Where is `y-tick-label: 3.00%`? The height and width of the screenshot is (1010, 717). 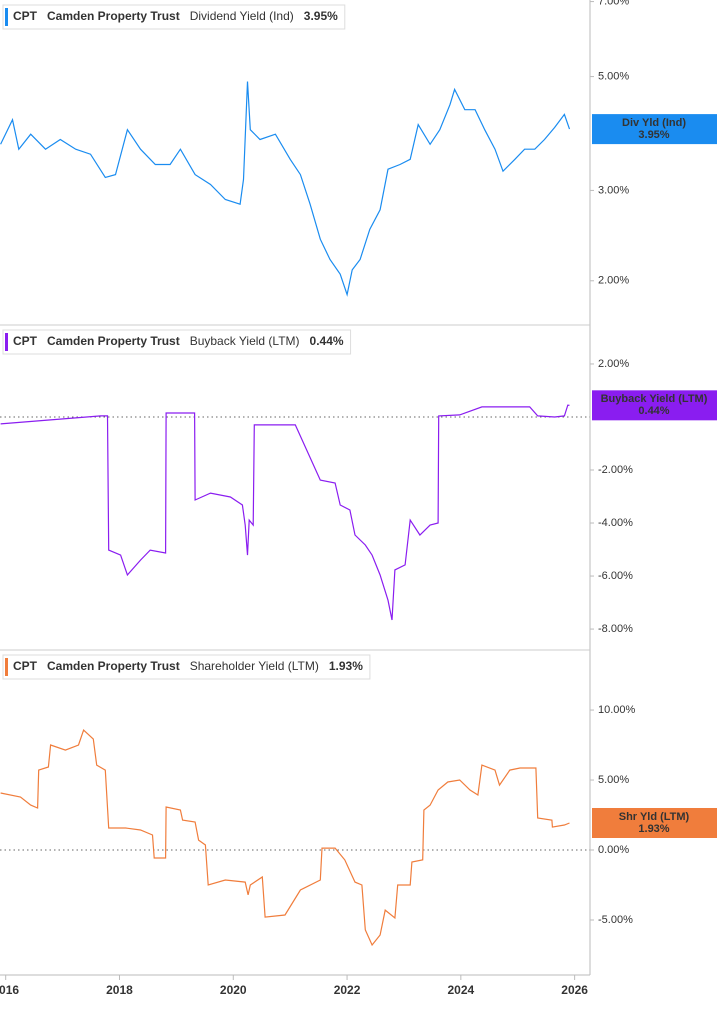
y-tick-label: 3.00% is located at coordinates (613, 190).